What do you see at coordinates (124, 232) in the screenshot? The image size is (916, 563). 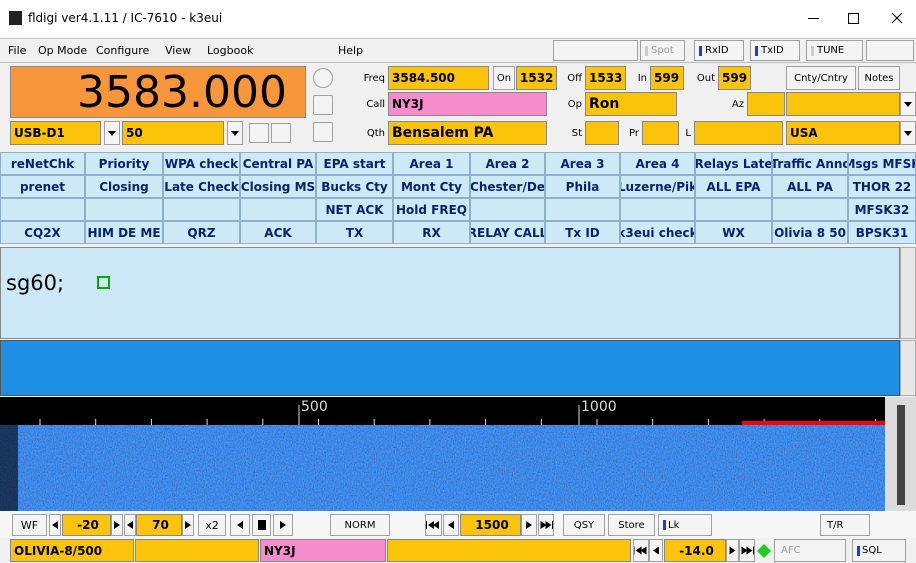 I see `macro-button: HIM DE ME` at bounding box center [124, 232].